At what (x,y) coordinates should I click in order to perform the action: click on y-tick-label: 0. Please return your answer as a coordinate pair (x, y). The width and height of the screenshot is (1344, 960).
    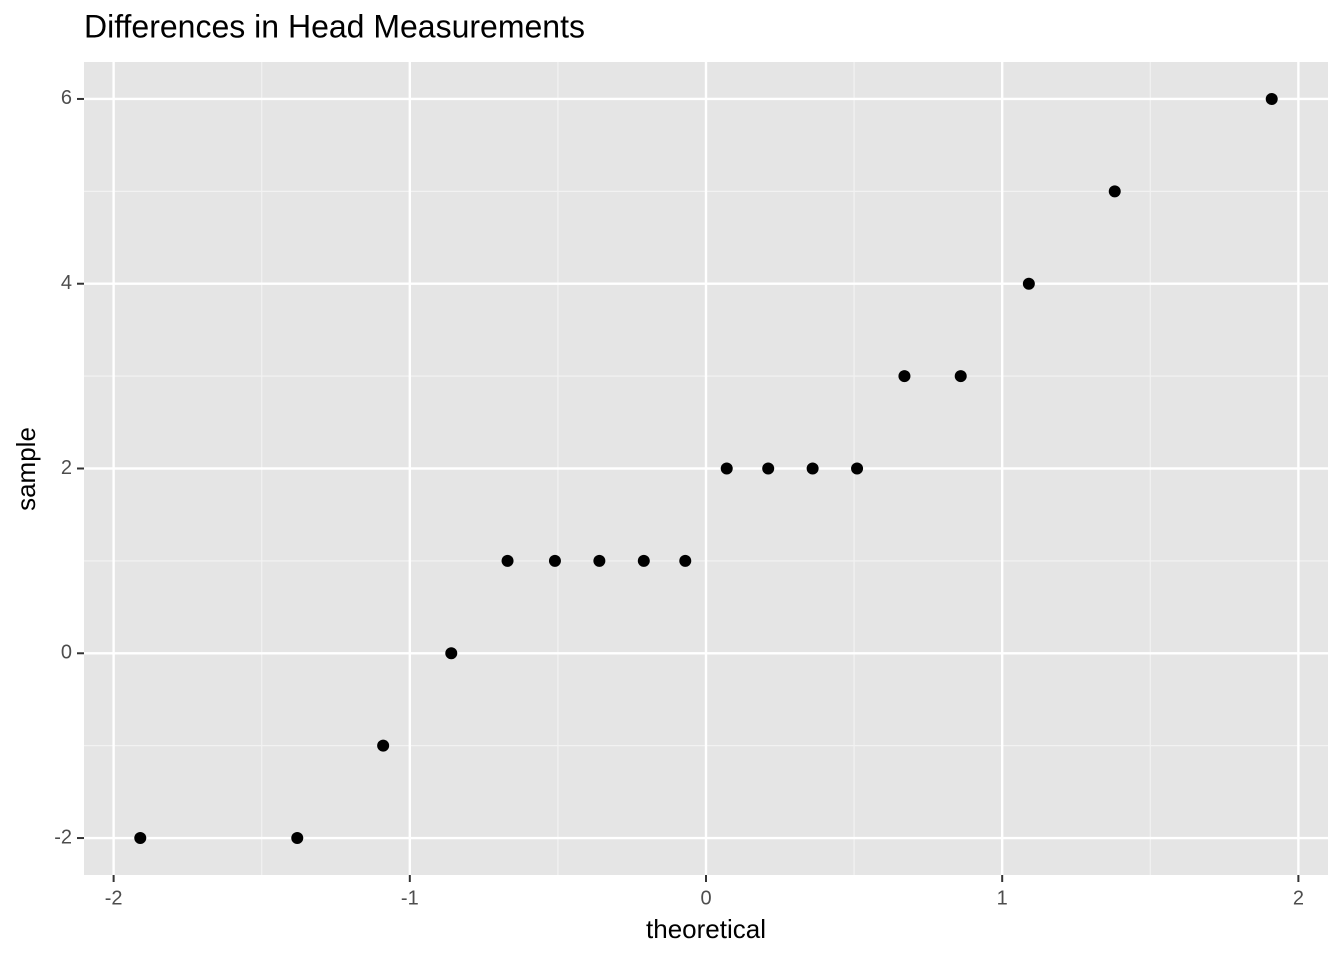
    Looking at the image, I should click on (66, 653).